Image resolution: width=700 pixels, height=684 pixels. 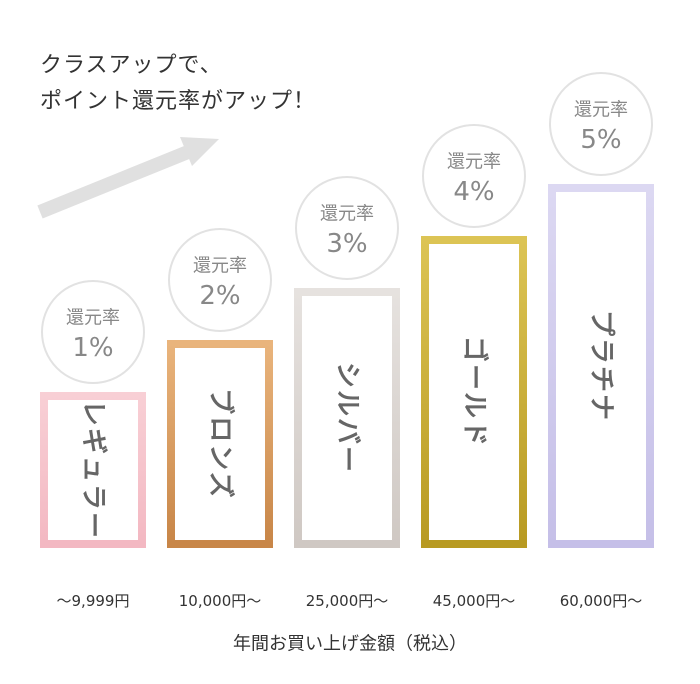 What do you see at coordinates (474, 601) in the screenshot?
I see `tick-label-4: 45,000円〜` at bounding box center [474, 601].